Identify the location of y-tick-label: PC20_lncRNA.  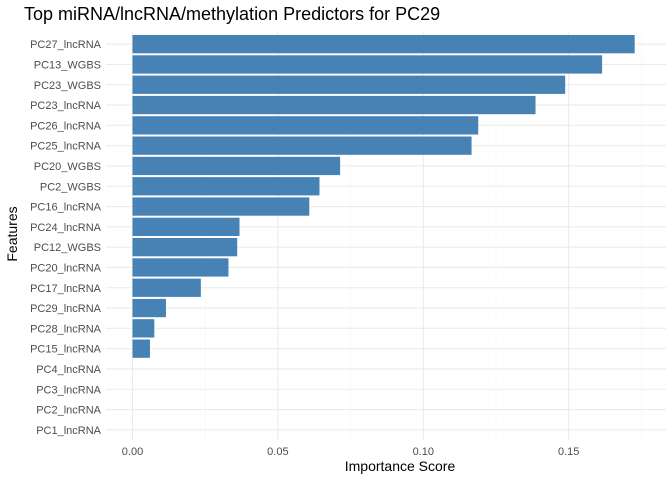
(66, 268).